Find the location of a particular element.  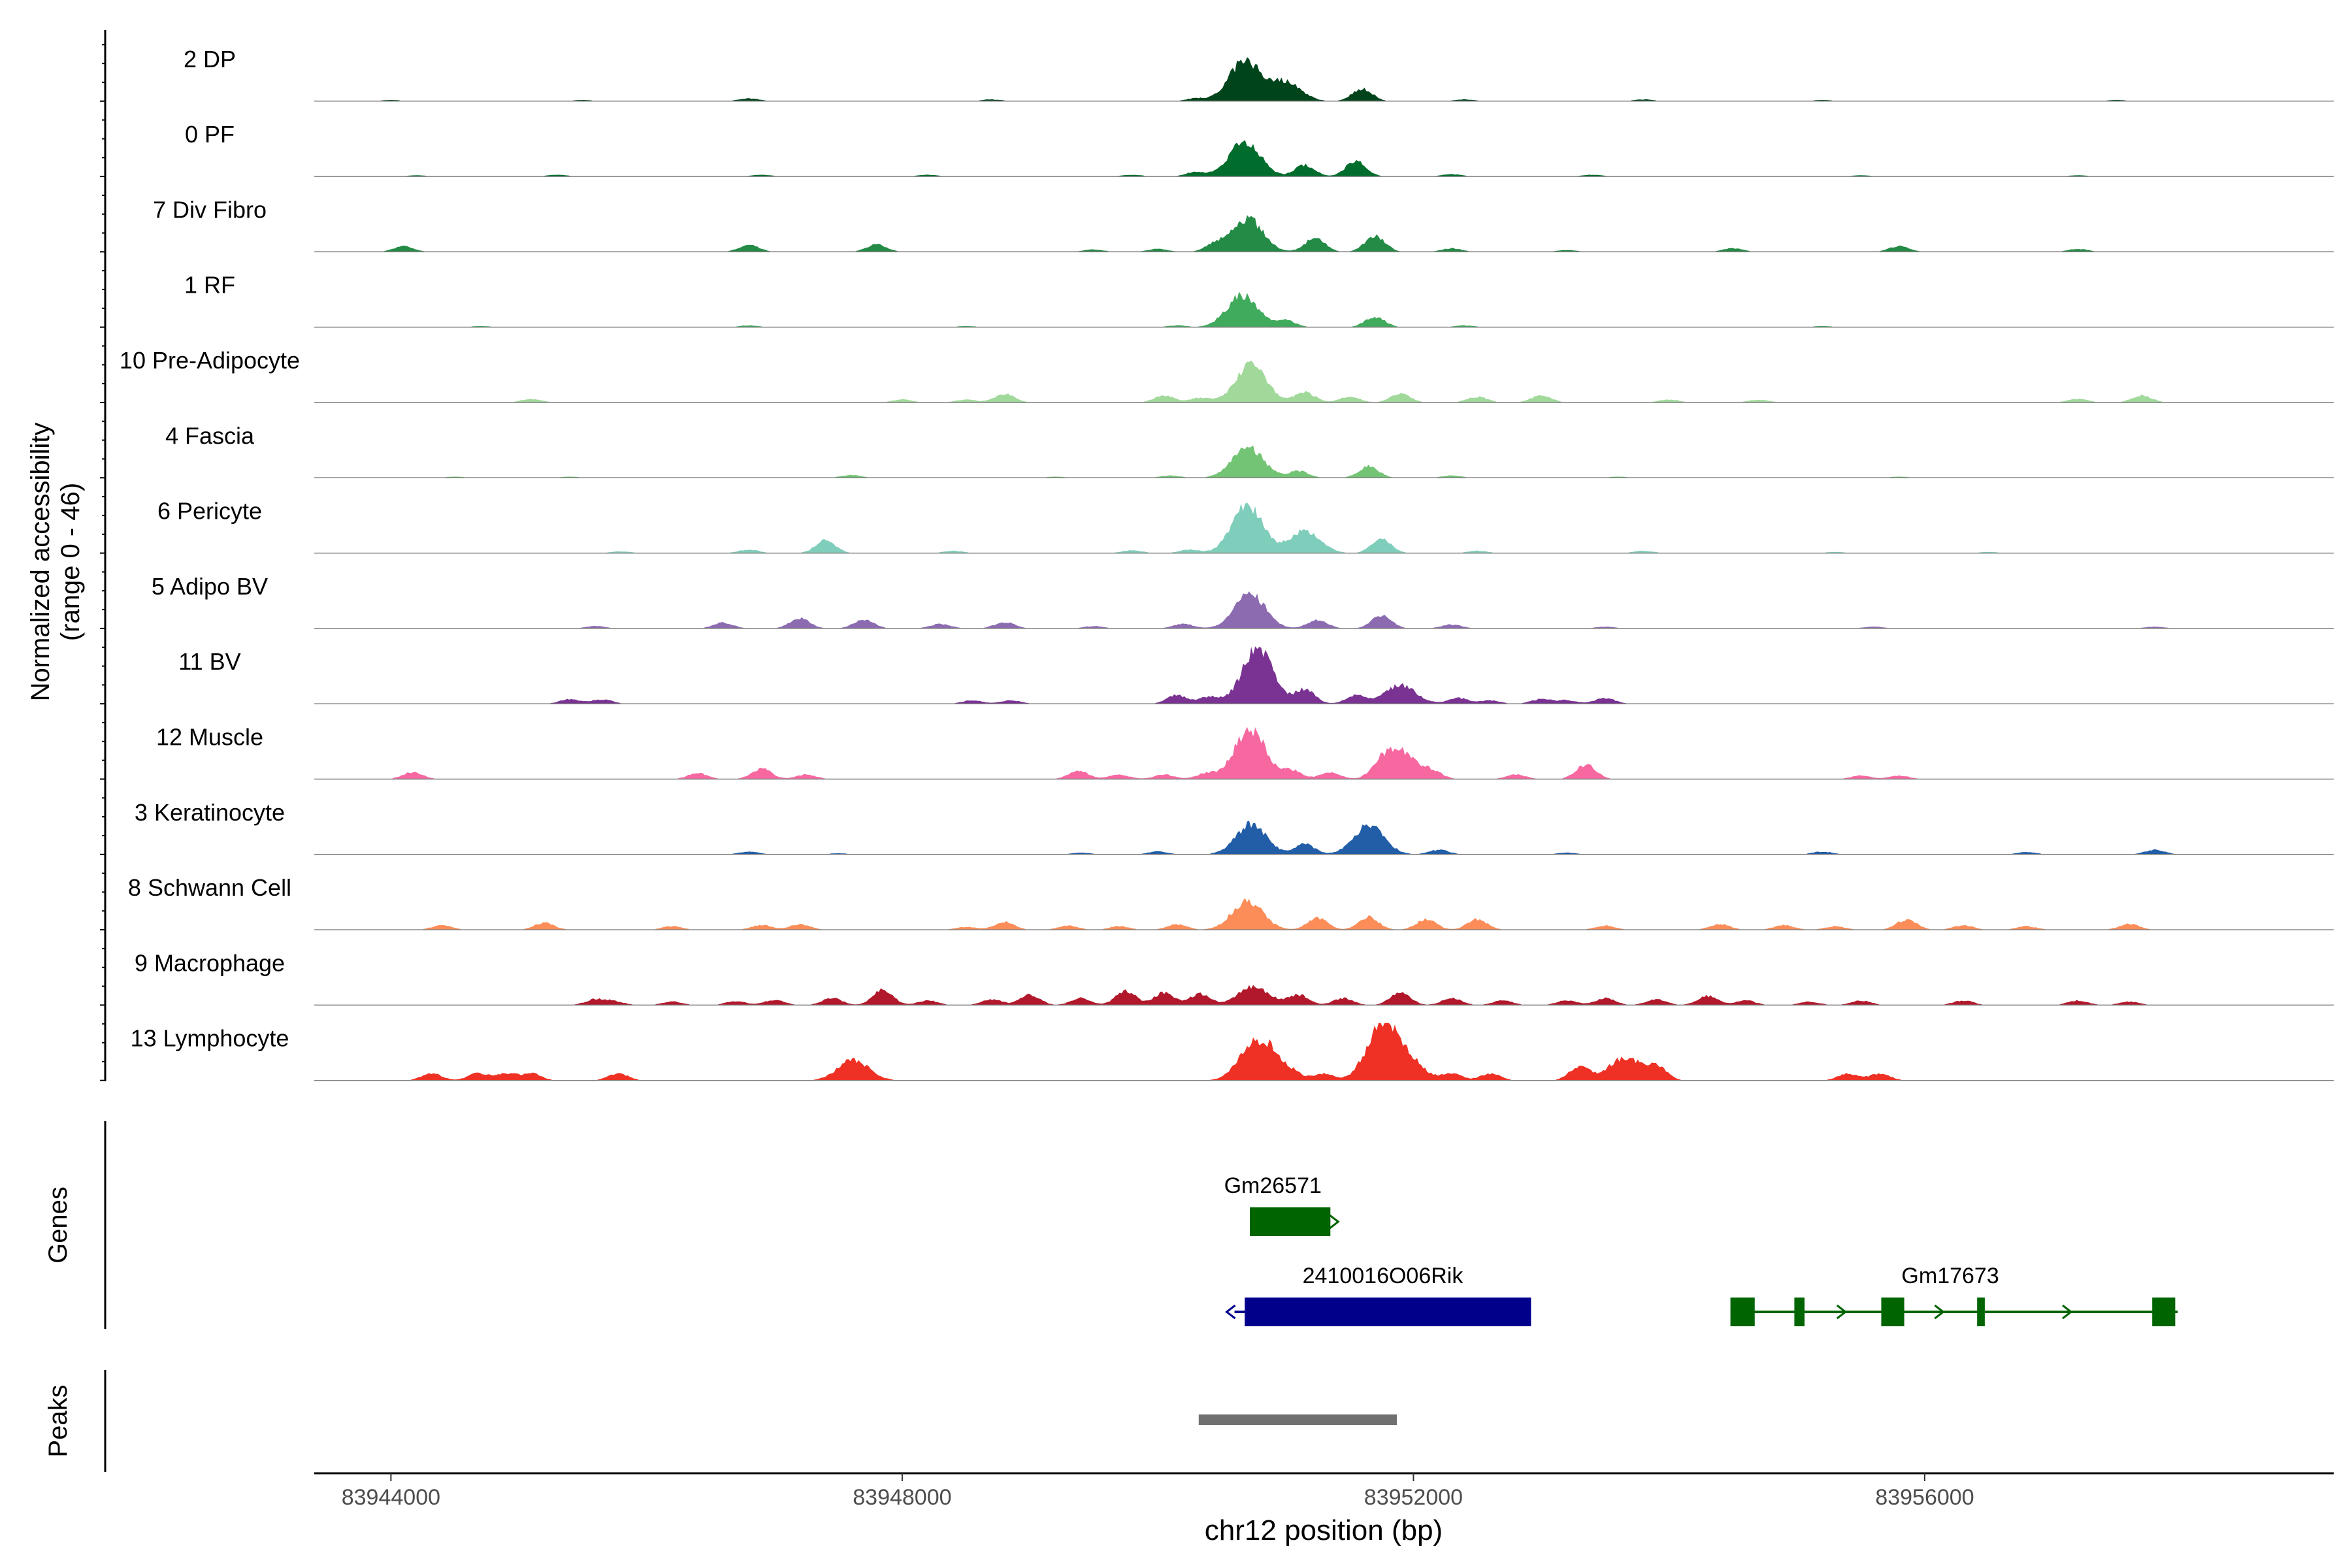

coverage-y-axis-title: Normalized accessibility(range 0 - 46) is located at coordinates (55, 562).